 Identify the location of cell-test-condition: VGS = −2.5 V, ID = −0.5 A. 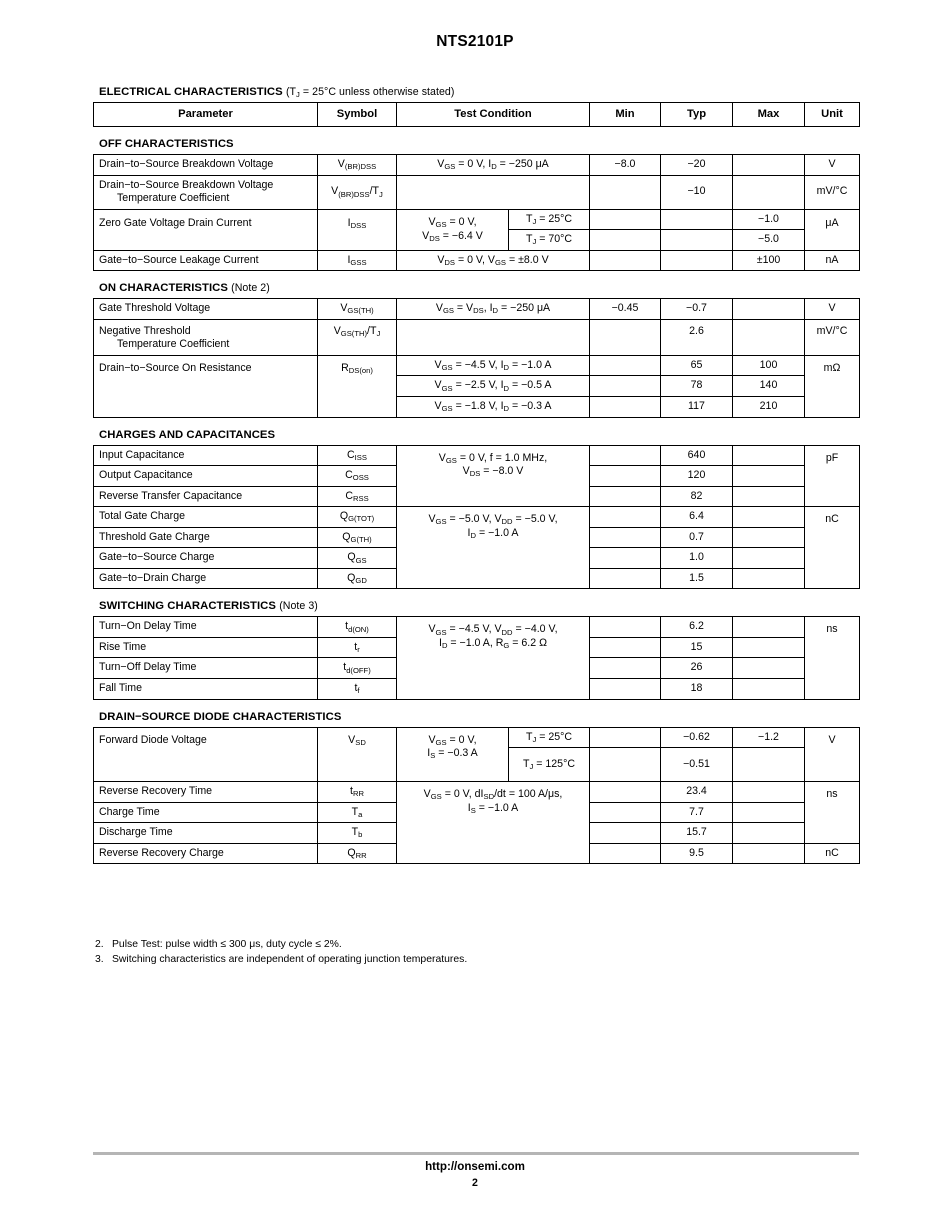
(493, 386).